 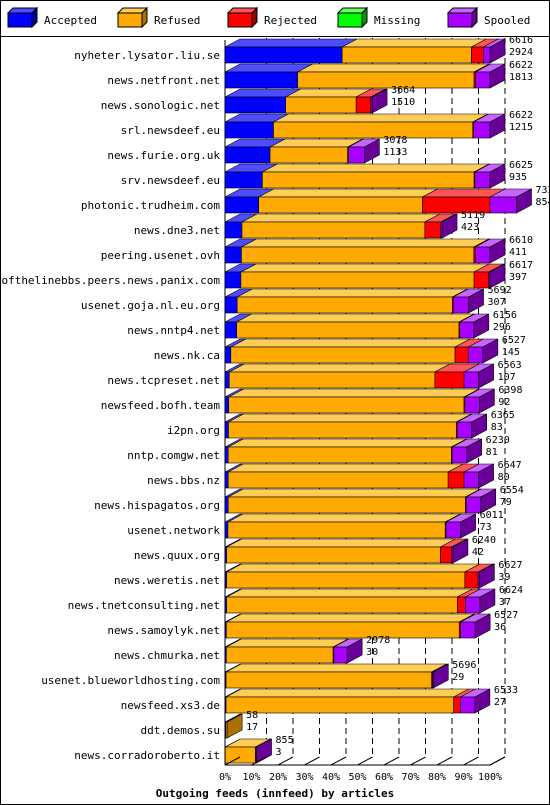 What do you see at coordinates (498, 440) in the screenshot?
I see `value-offered: 6230` at bounding box center [498, 440].